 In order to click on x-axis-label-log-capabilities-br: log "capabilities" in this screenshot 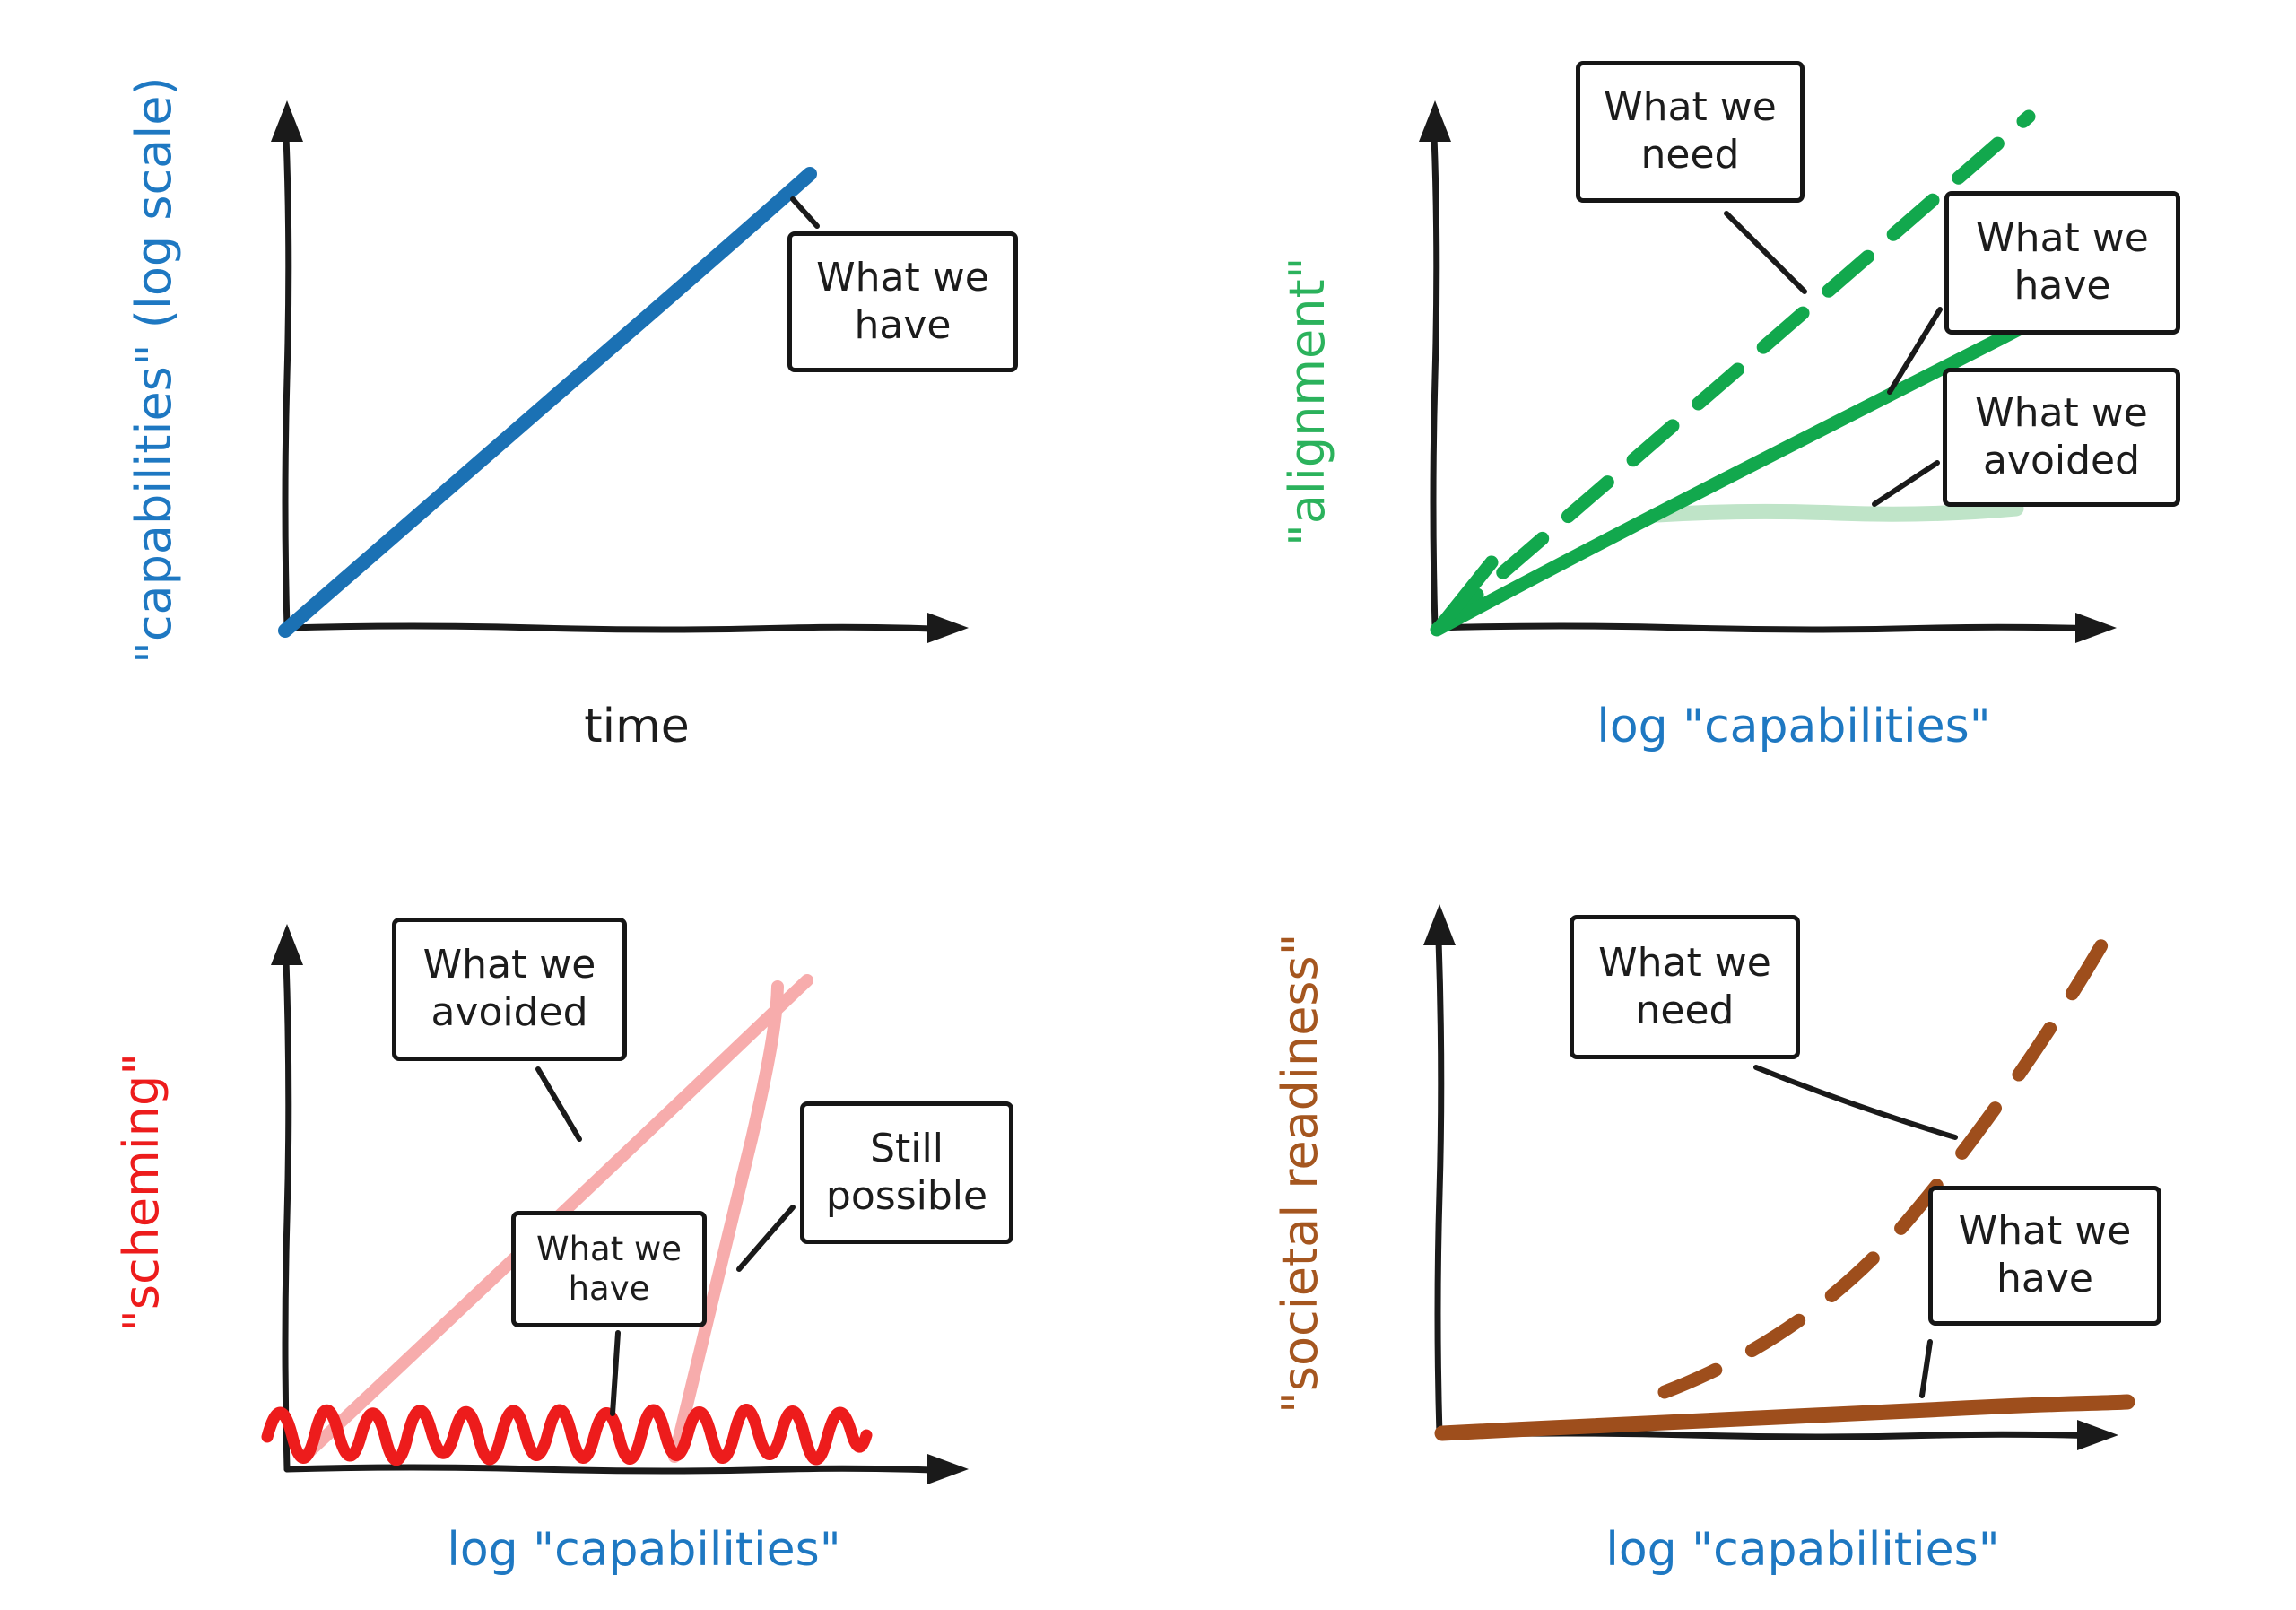, I will do `click(1802, 1550)`.